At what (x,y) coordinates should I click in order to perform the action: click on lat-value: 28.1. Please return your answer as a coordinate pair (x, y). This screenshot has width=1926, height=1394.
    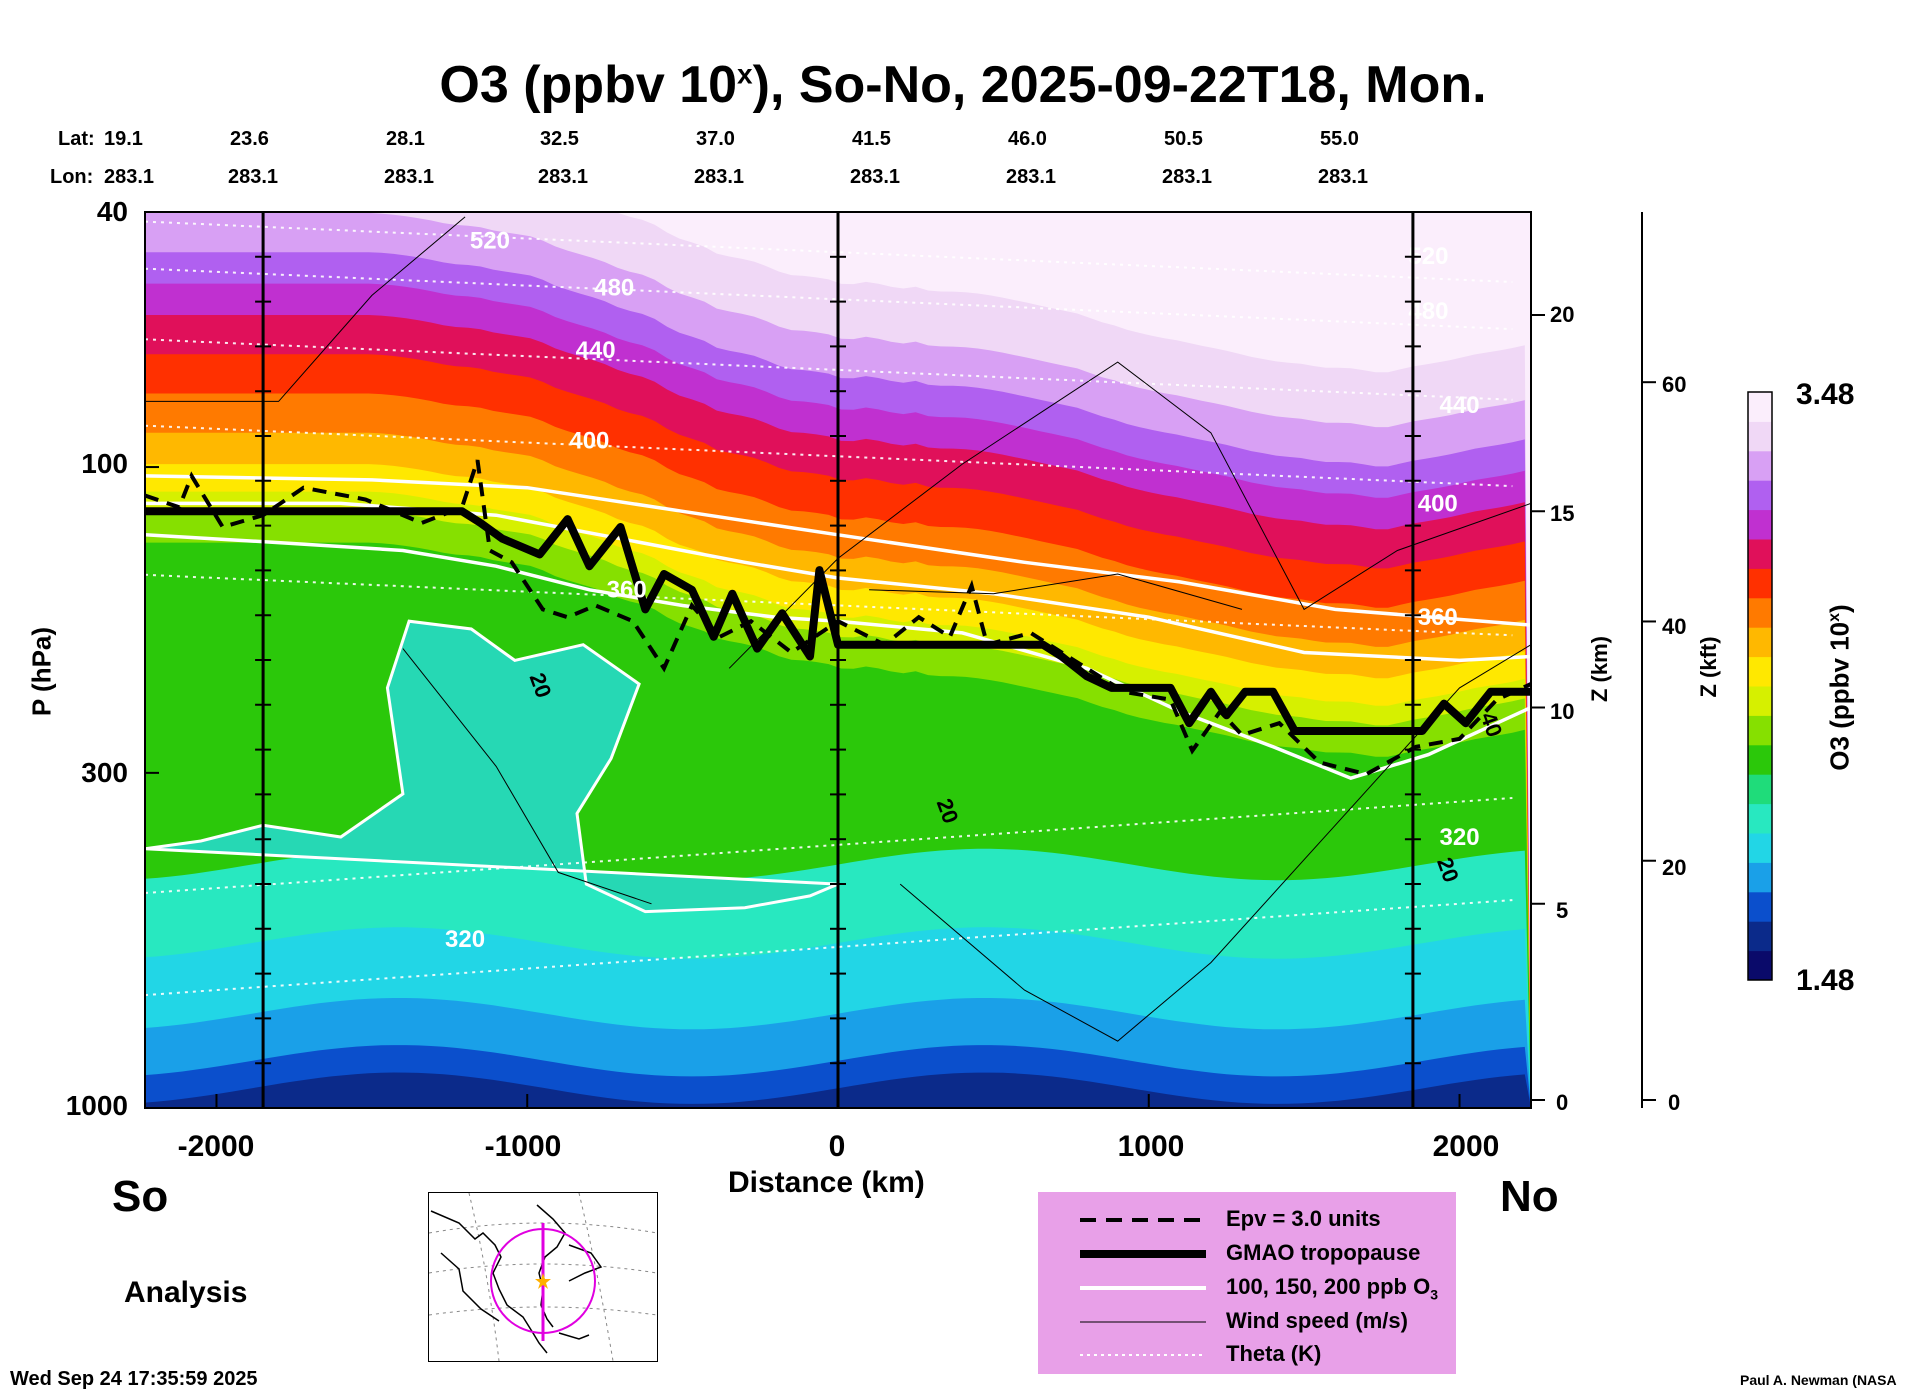
    Looking at the image, I should click on (405, 139).